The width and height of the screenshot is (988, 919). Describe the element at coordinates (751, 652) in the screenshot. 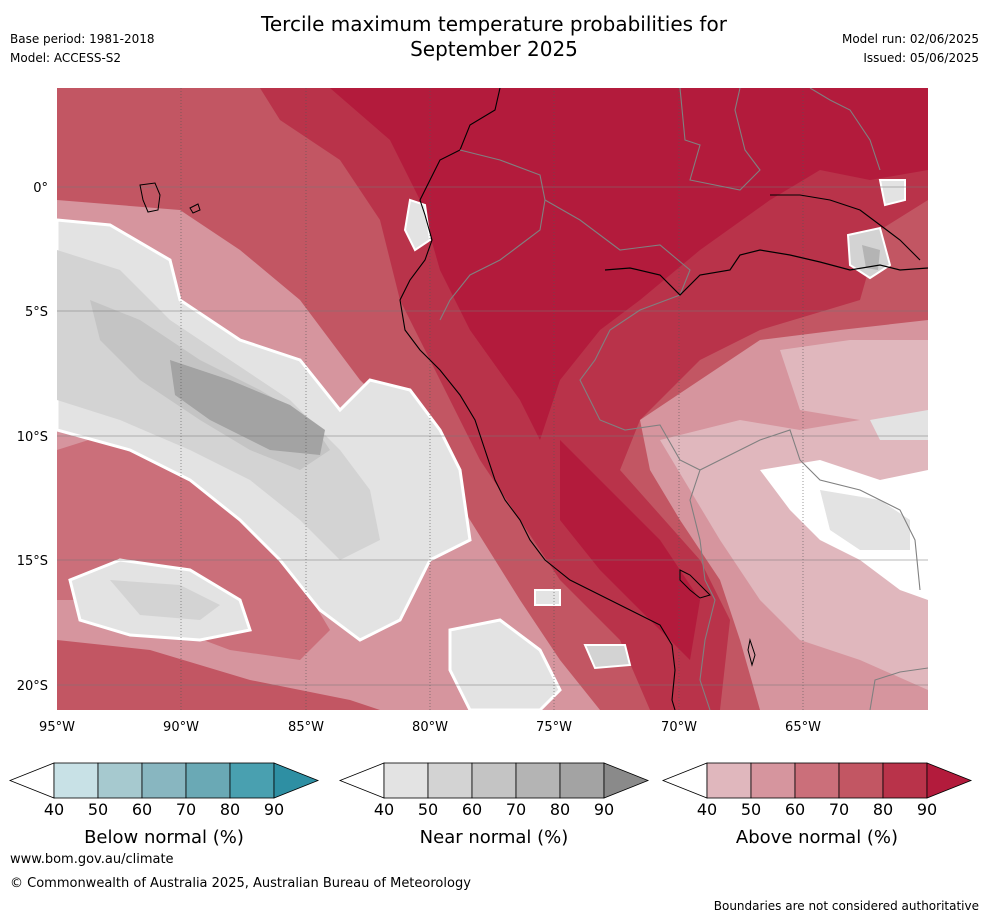

I see `lake-poopo` at that location.